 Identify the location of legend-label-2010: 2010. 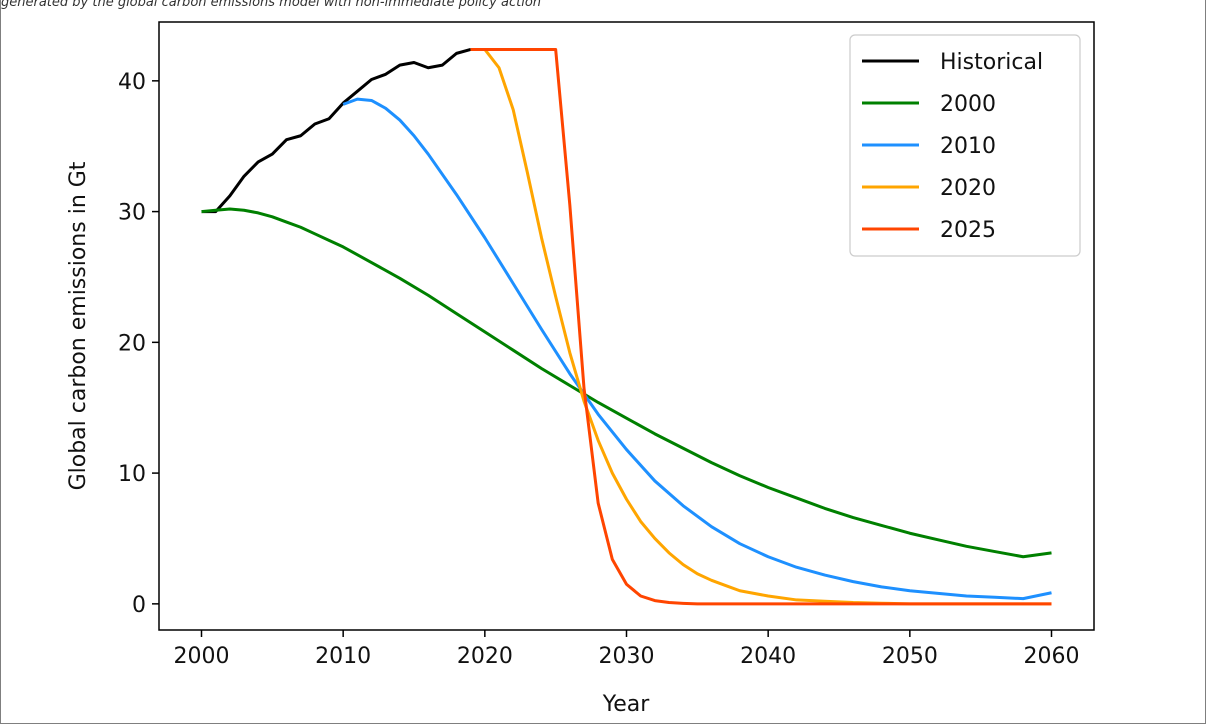
(968, 146).